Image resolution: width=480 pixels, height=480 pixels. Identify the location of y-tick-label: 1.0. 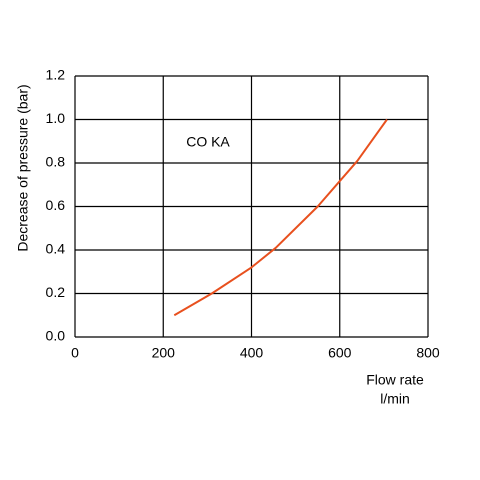
(56, 118).